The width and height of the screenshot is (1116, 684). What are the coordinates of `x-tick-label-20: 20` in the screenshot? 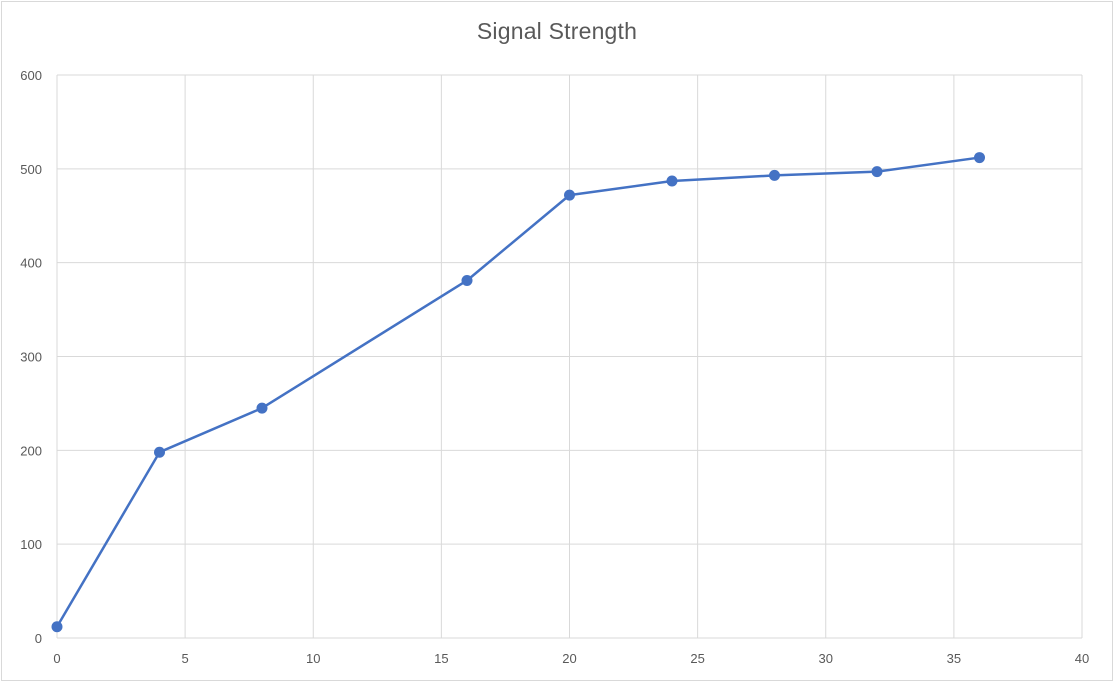 It's located at (569, 658).